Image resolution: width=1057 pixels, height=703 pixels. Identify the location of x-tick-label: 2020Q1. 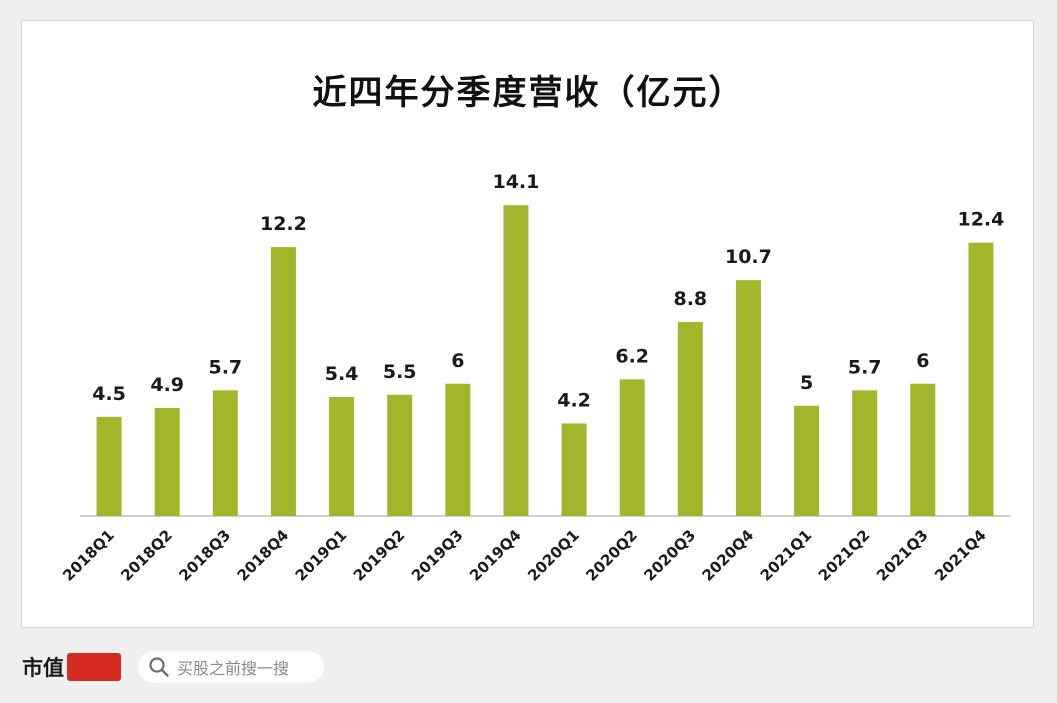
(553, 555).